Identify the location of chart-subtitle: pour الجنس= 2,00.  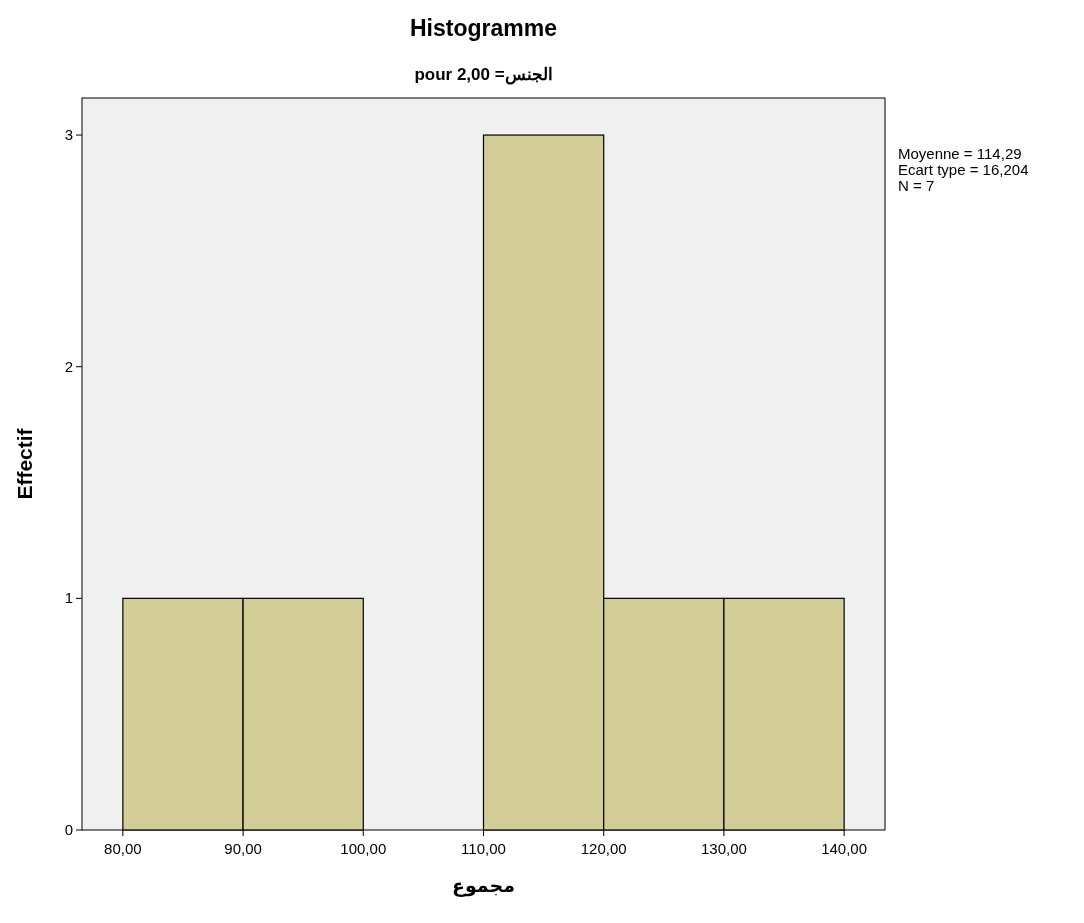
(483, 75).